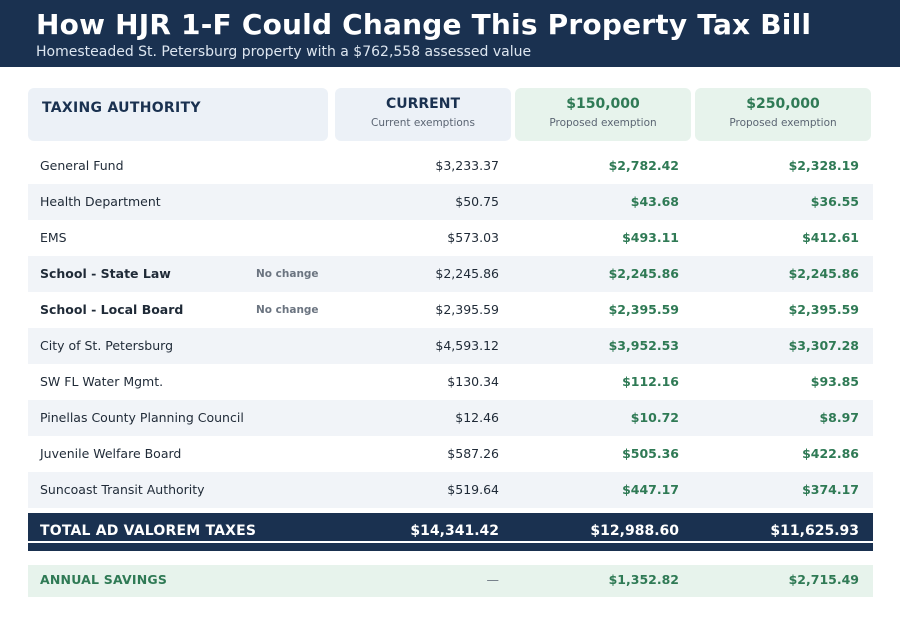 The width and height of the screenshot is (900, 628). What do you see at coordinates (643, 165) in the screenshot?
I see `row-150k-value: $2,782.42` at bounding box center [643, 165].